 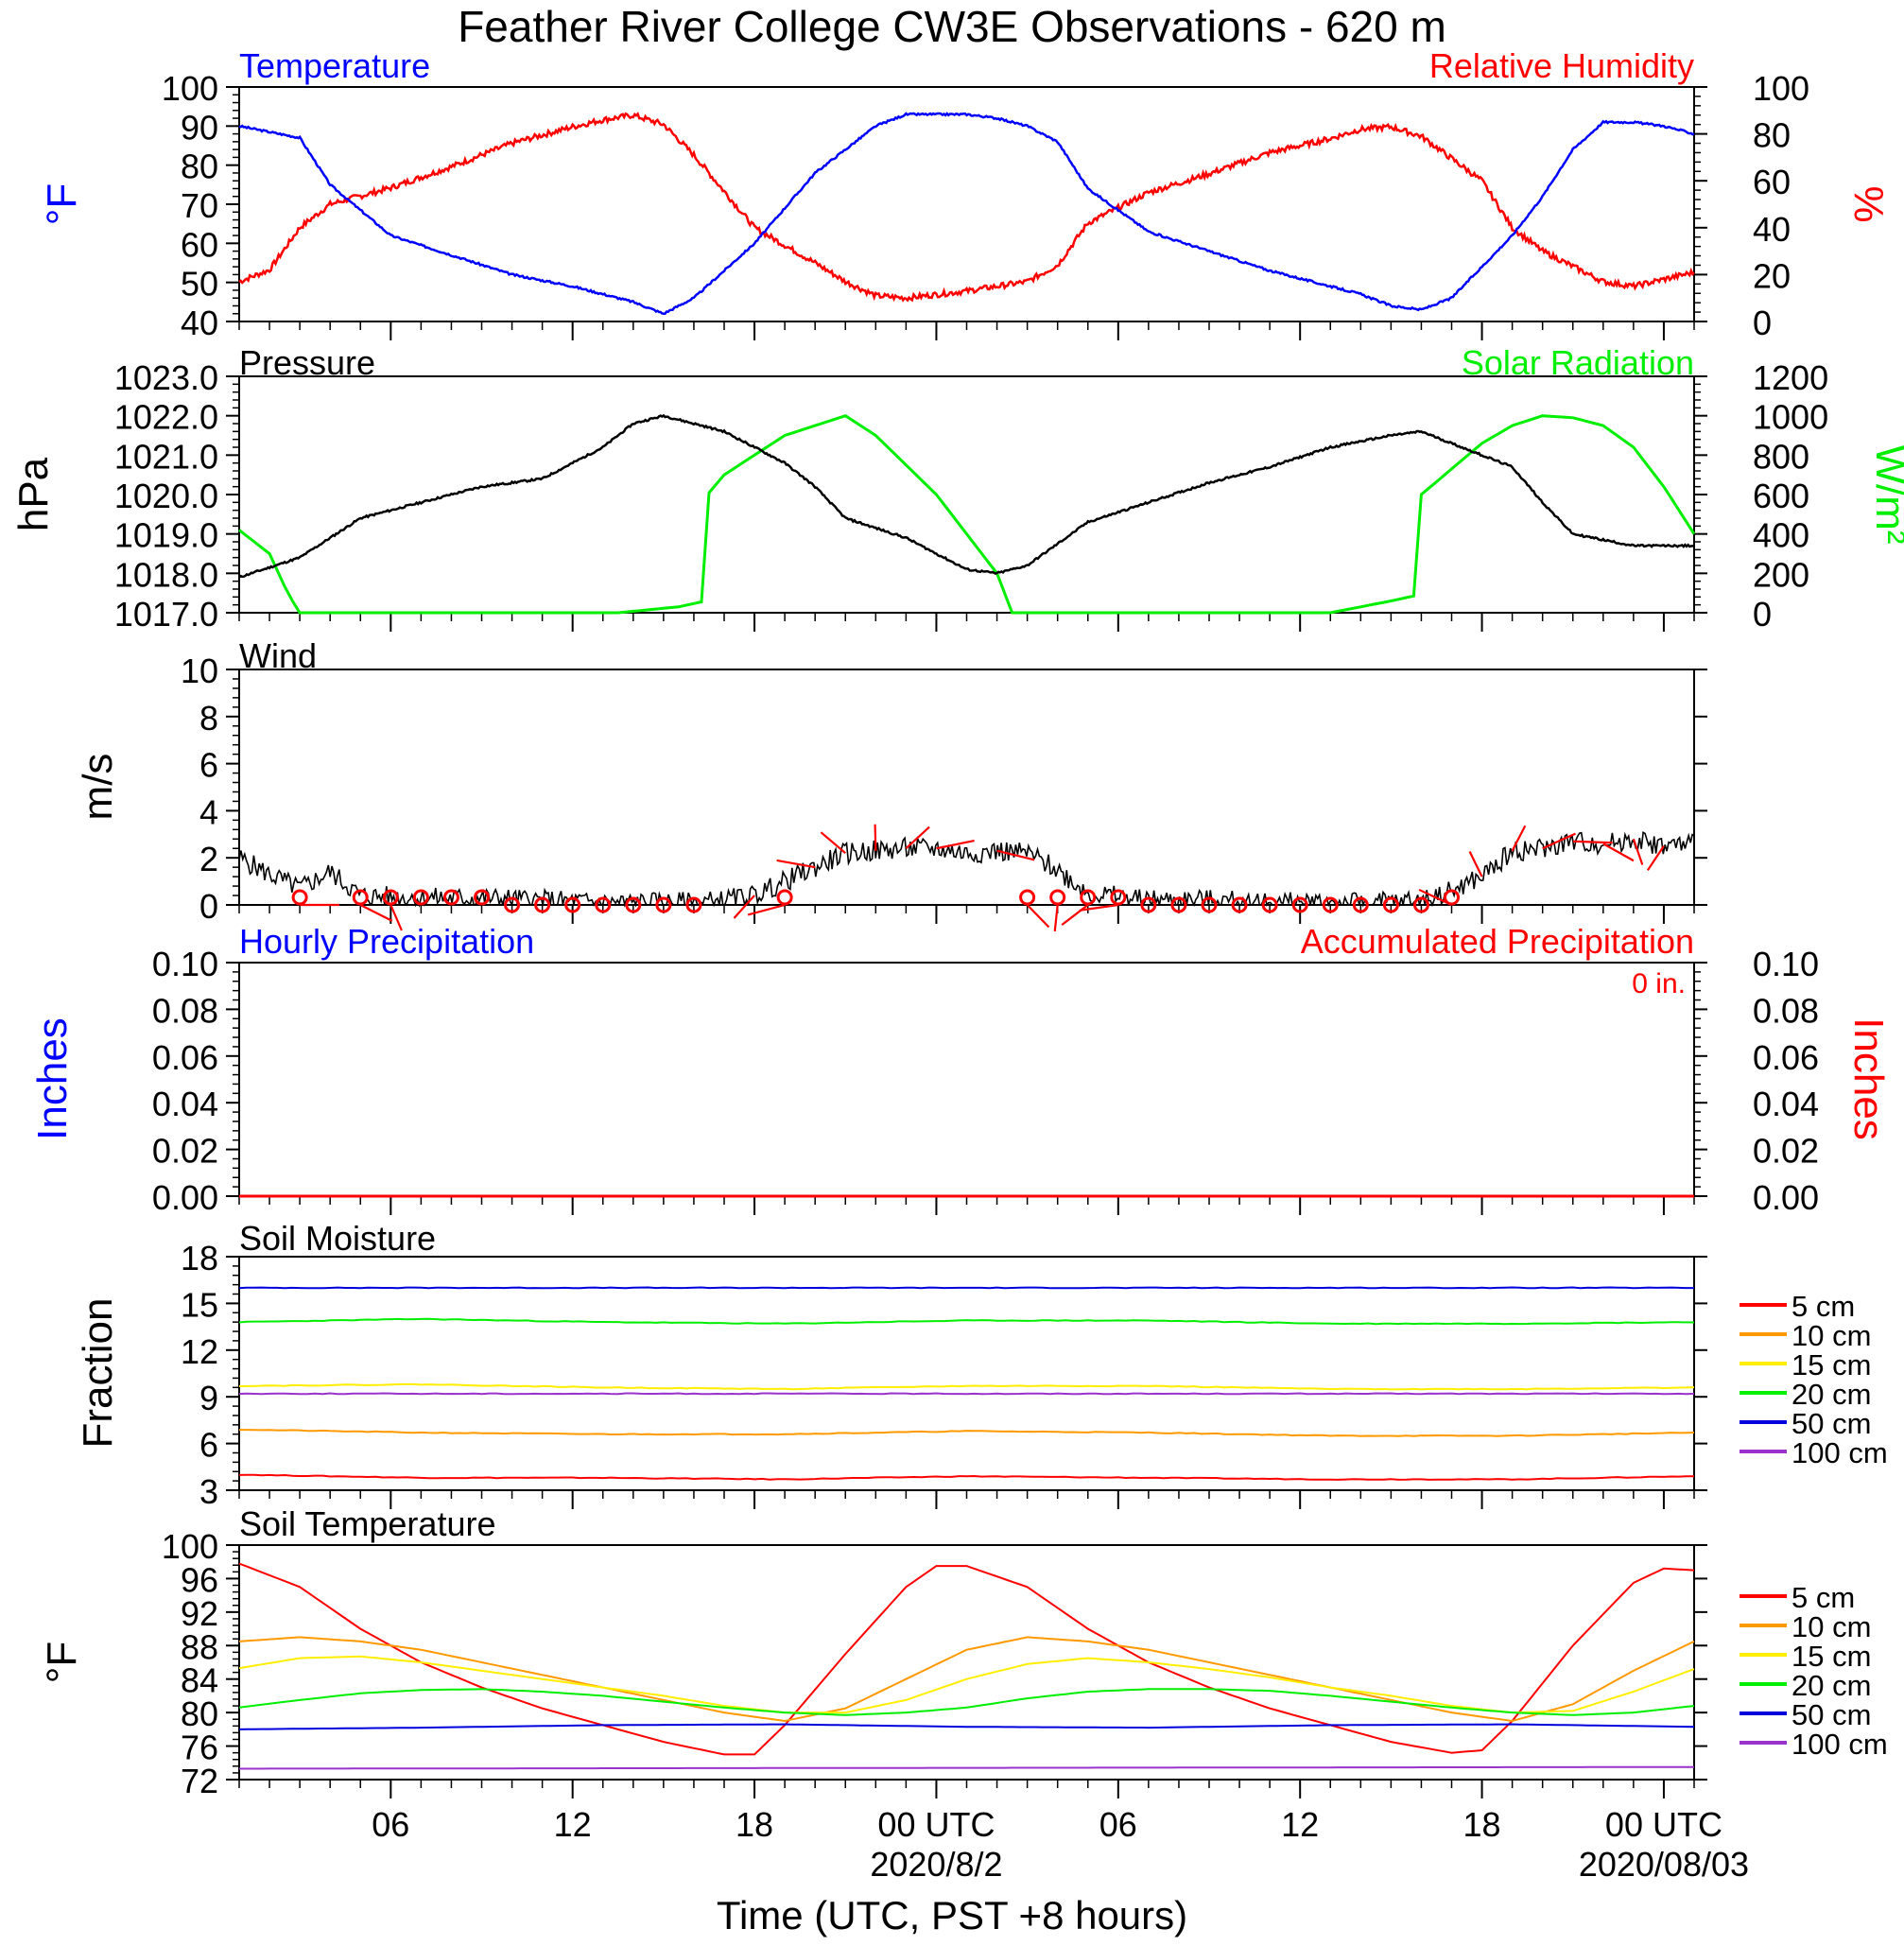 What do you see at coordinates (966, 496) in the screenshot?
I see `pressure-line` at bounding box center [966, 496].